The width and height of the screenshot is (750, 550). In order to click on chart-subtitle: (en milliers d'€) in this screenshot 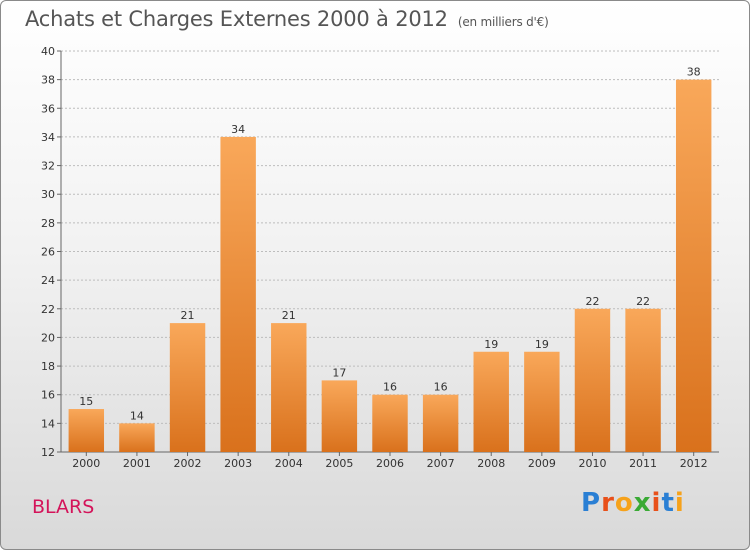, I will do `click(503, 22)`.